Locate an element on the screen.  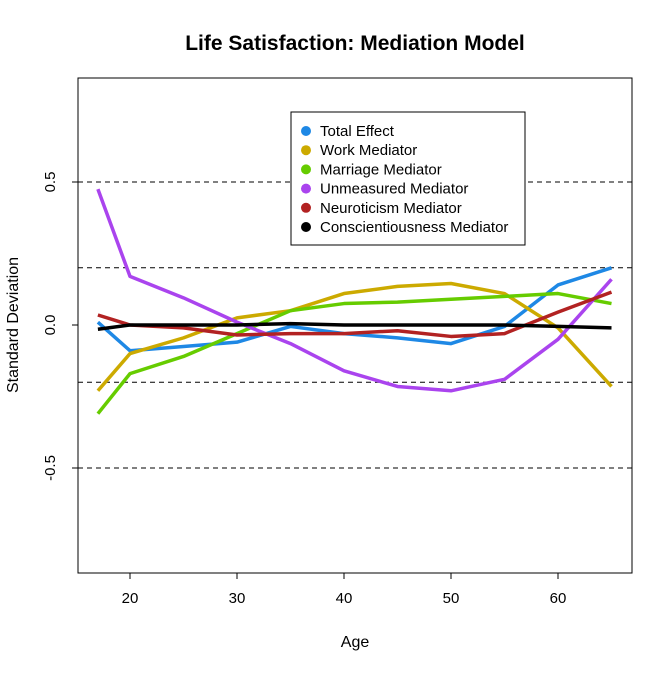
legend-label: Total Effect is located at coordinates (357, 131).